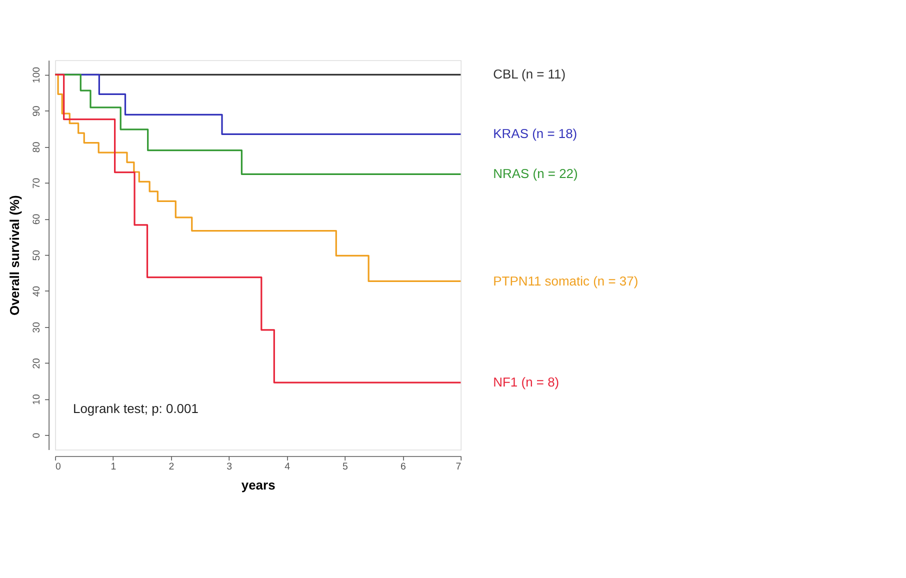 The width and height of the screenshot is (906, 578). I want to click on x-tick-label: 2, so click(171, 466).